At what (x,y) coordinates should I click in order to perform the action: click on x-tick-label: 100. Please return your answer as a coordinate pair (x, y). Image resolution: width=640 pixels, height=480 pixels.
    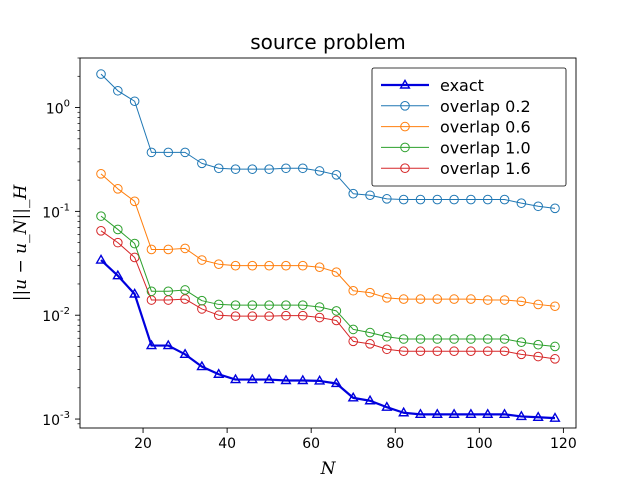
    Looking at the image, I should click on (479, 444).